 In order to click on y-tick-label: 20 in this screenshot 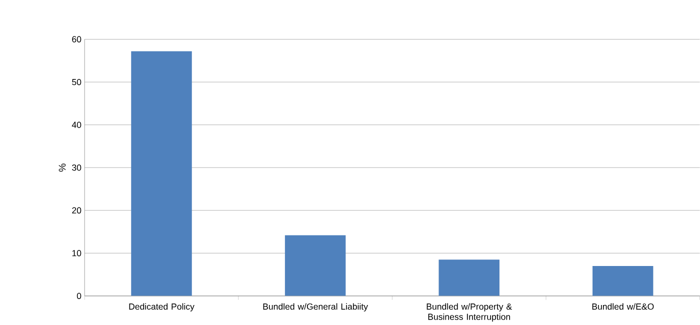, I will do `click(77, 210)`.